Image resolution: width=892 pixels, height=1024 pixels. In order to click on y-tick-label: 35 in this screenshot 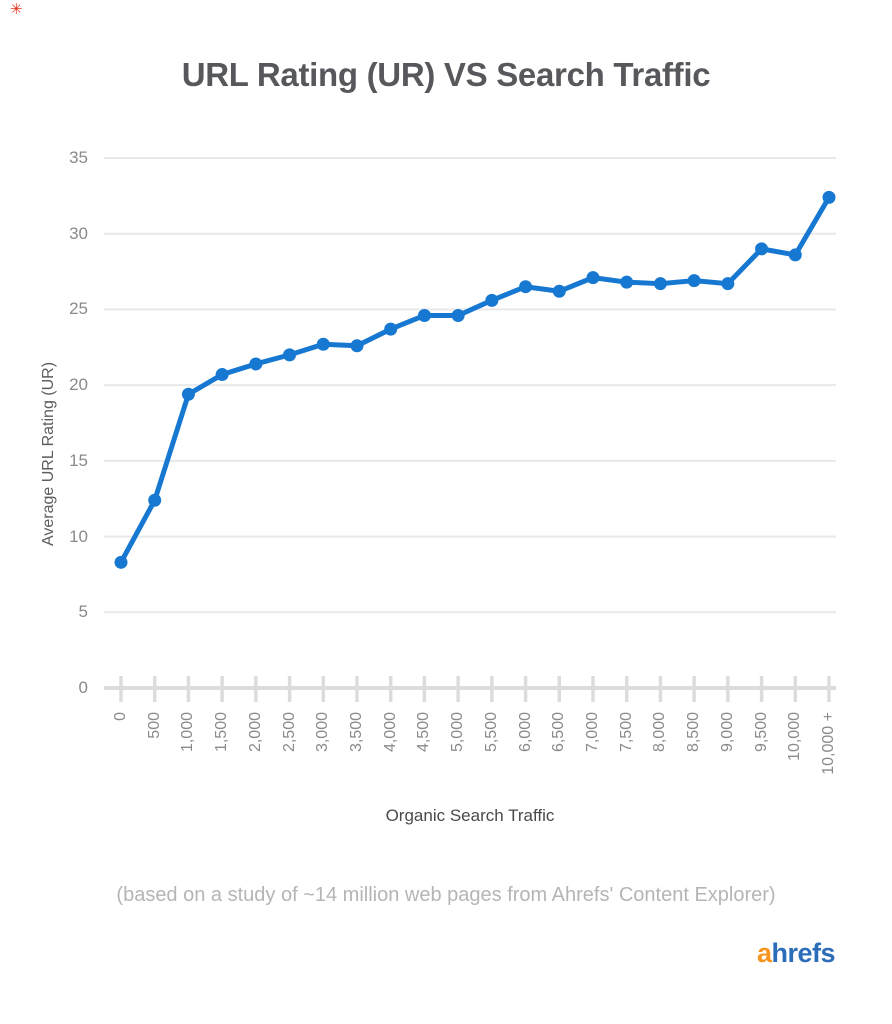, I will do `click(78, 157)`.